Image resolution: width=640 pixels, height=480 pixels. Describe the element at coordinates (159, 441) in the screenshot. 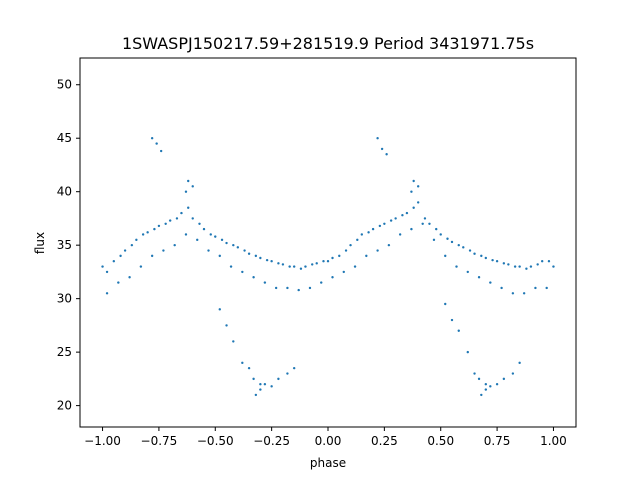

I see `x-tick-label: −0.75` at that location.